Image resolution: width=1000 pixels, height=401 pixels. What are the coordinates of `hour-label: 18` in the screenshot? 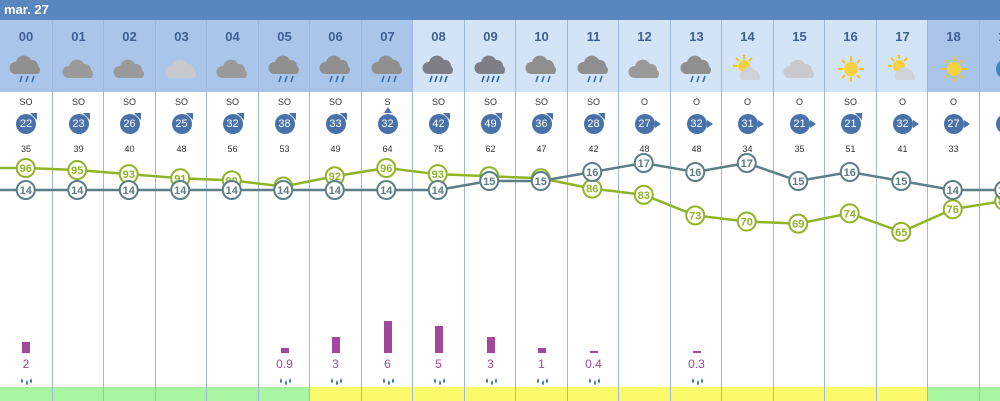 It's located at (953, 36).